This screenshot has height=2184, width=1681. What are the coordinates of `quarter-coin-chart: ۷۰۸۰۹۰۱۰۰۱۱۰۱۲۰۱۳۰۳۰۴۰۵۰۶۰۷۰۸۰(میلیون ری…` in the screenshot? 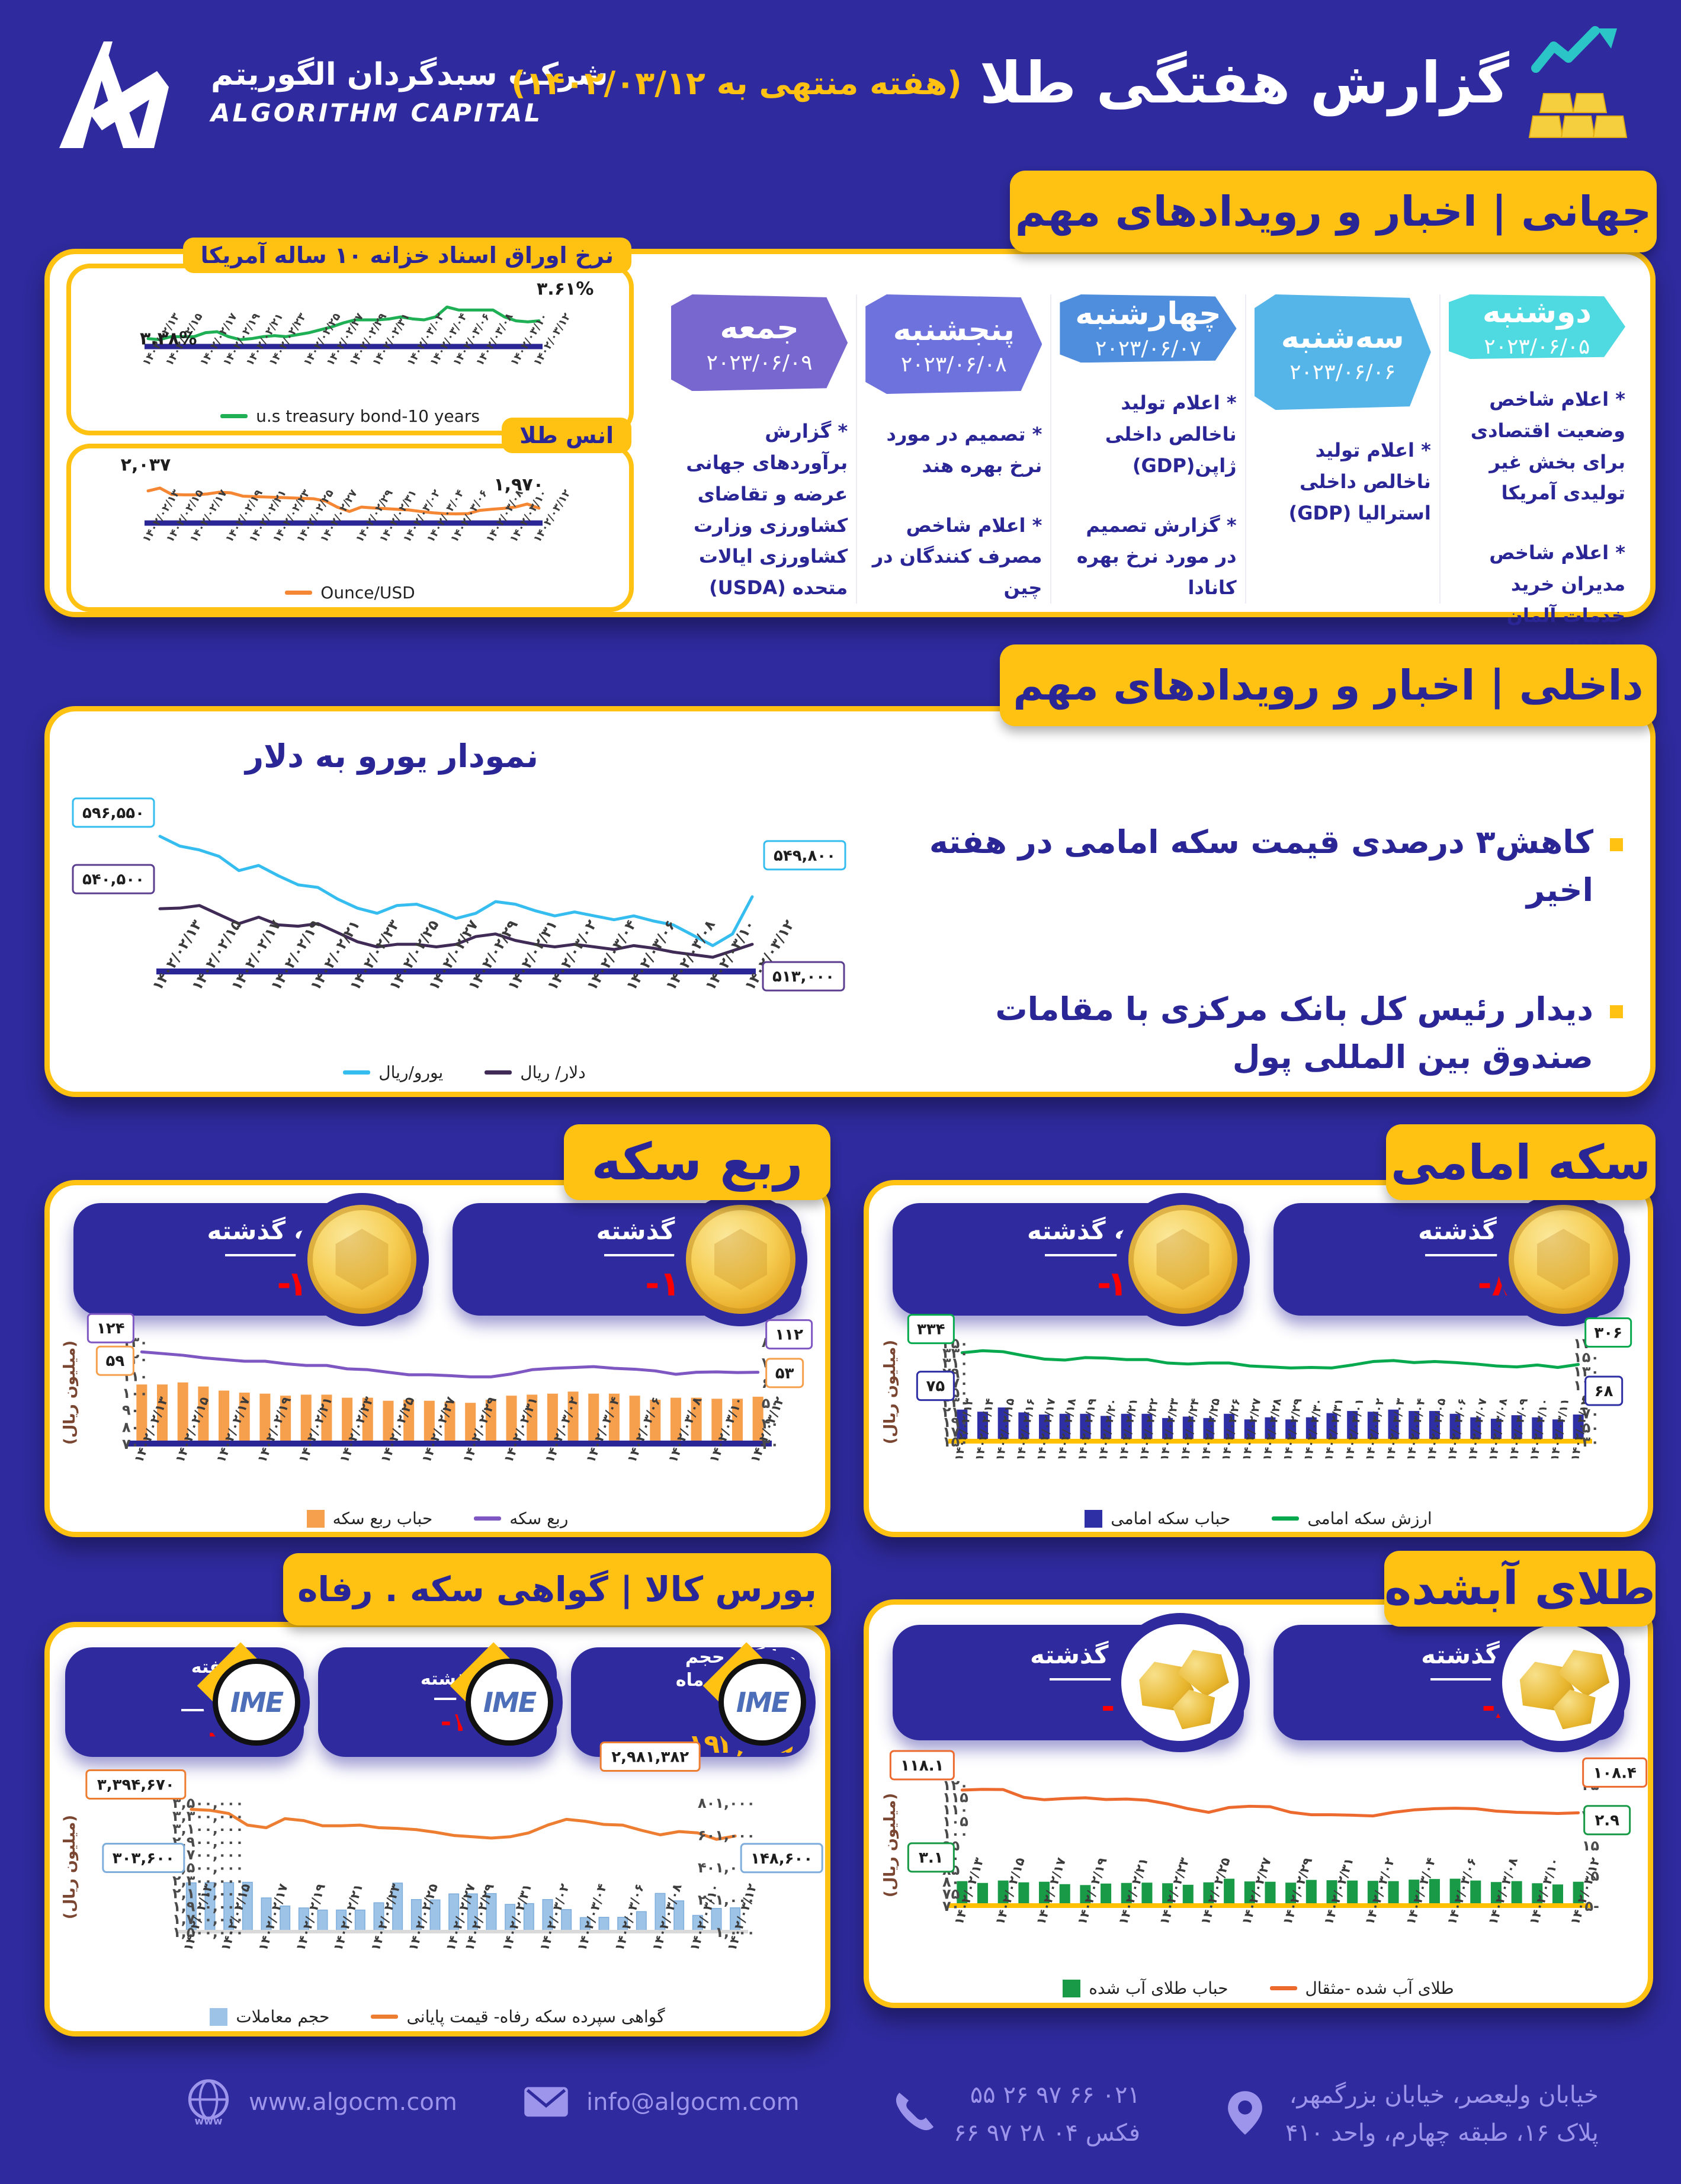 It's located at (439, 1414).